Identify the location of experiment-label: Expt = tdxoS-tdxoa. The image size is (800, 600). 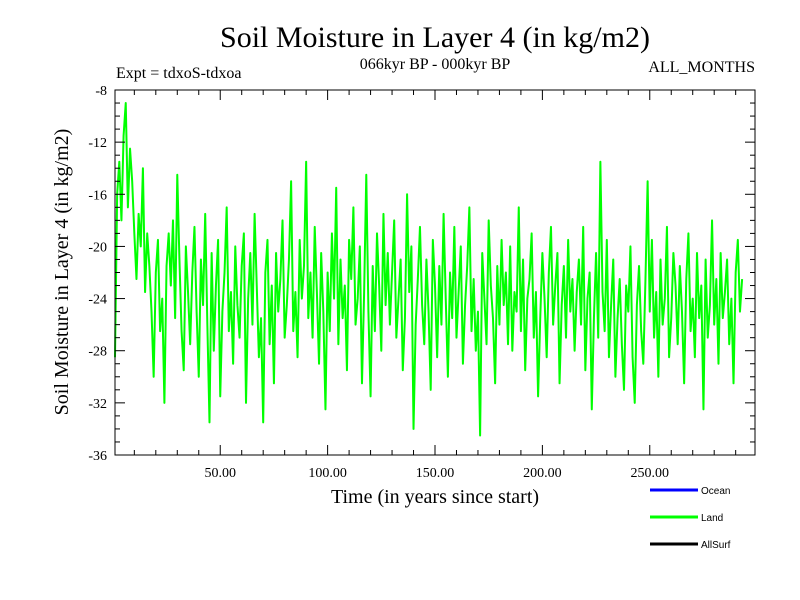
(178, 73).